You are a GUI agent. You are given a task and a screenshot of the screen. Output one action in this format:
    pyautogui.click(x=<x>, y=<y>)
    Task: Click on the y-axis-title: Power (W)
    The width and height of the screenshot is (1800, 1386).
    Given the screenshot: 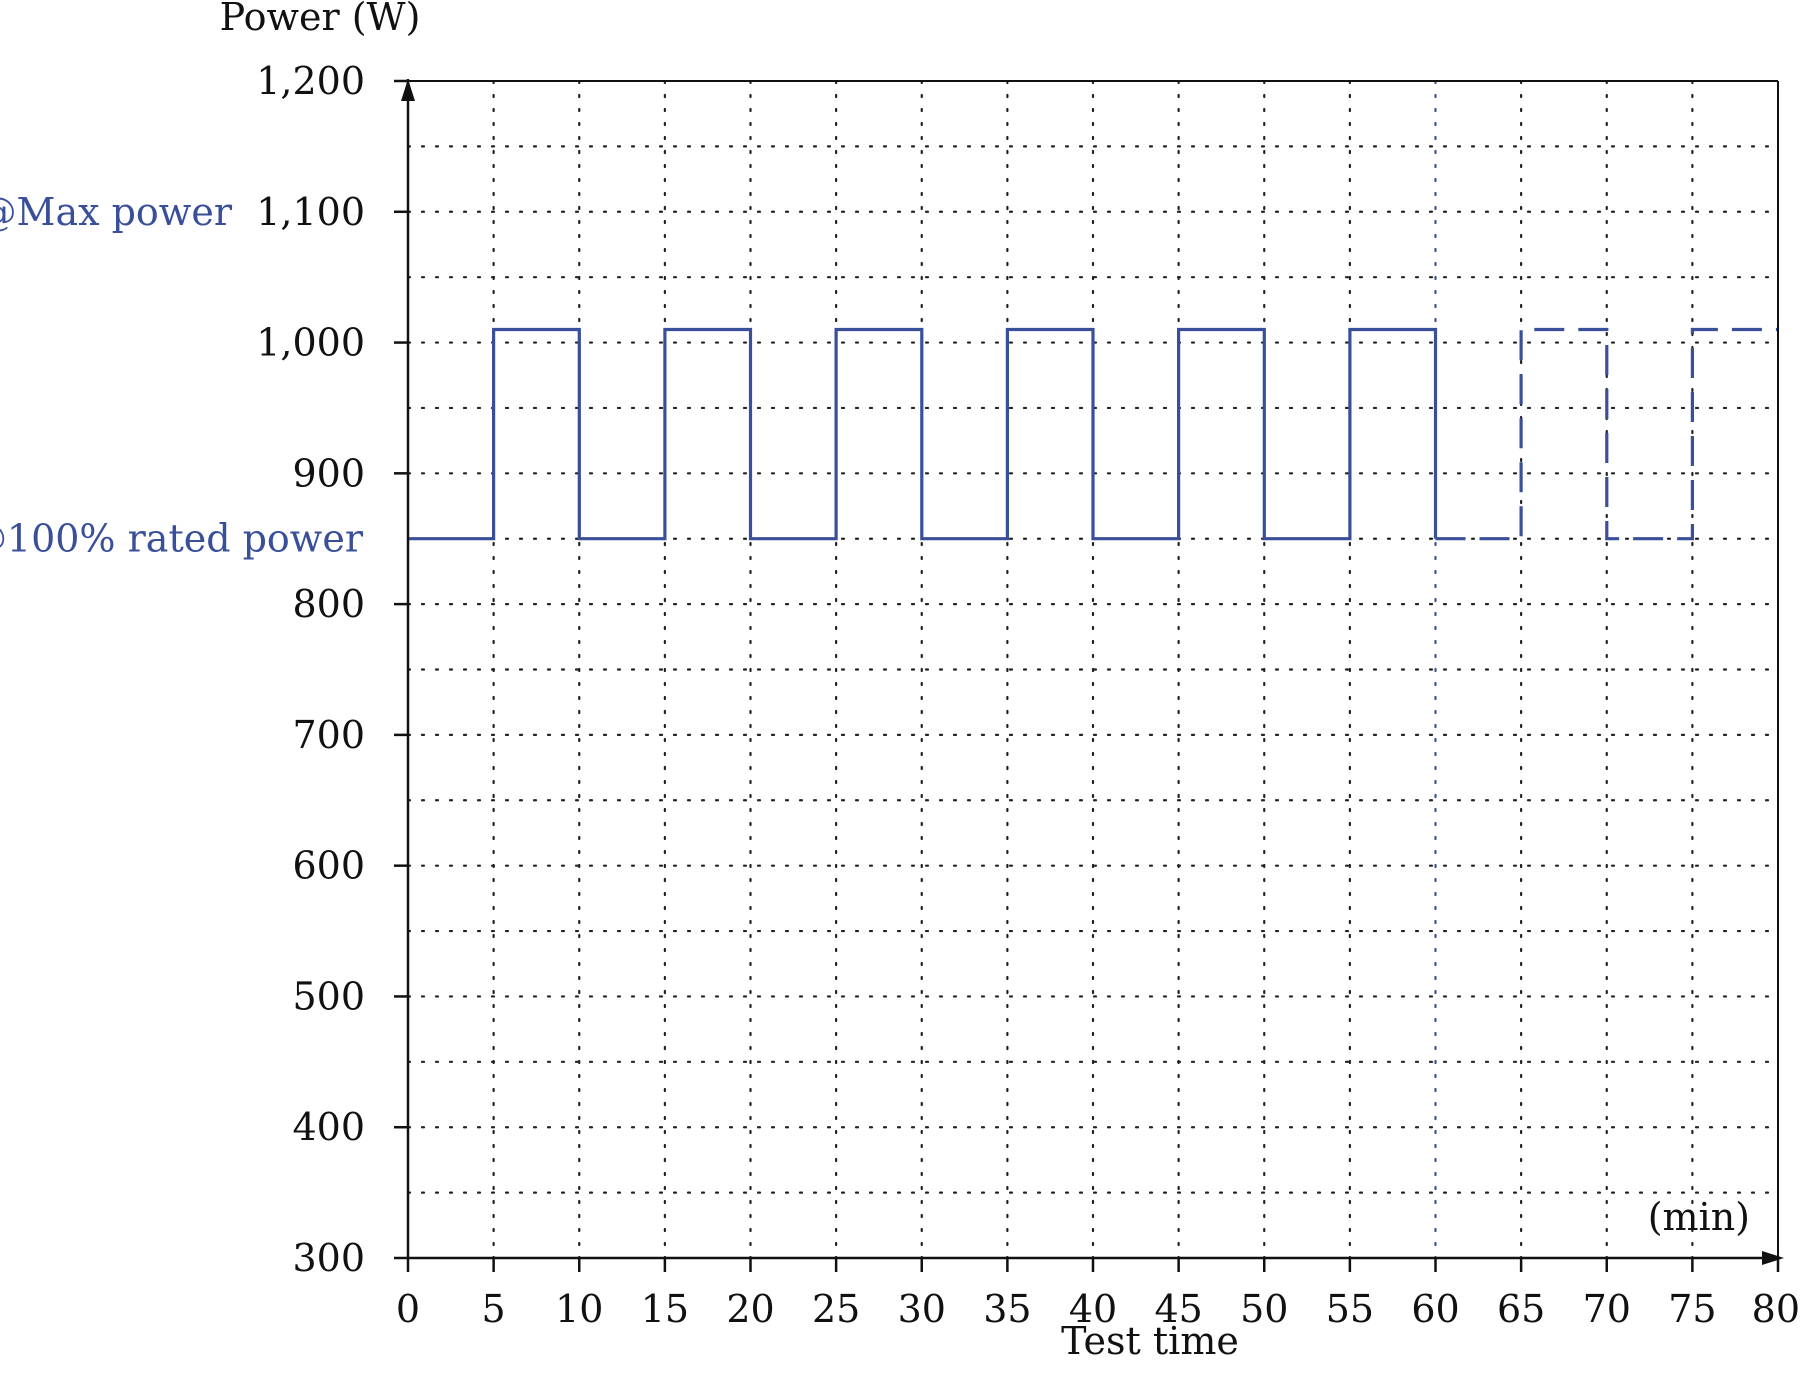 What is the action you would take?
    pyautogui.click(x=320, y=19)
    